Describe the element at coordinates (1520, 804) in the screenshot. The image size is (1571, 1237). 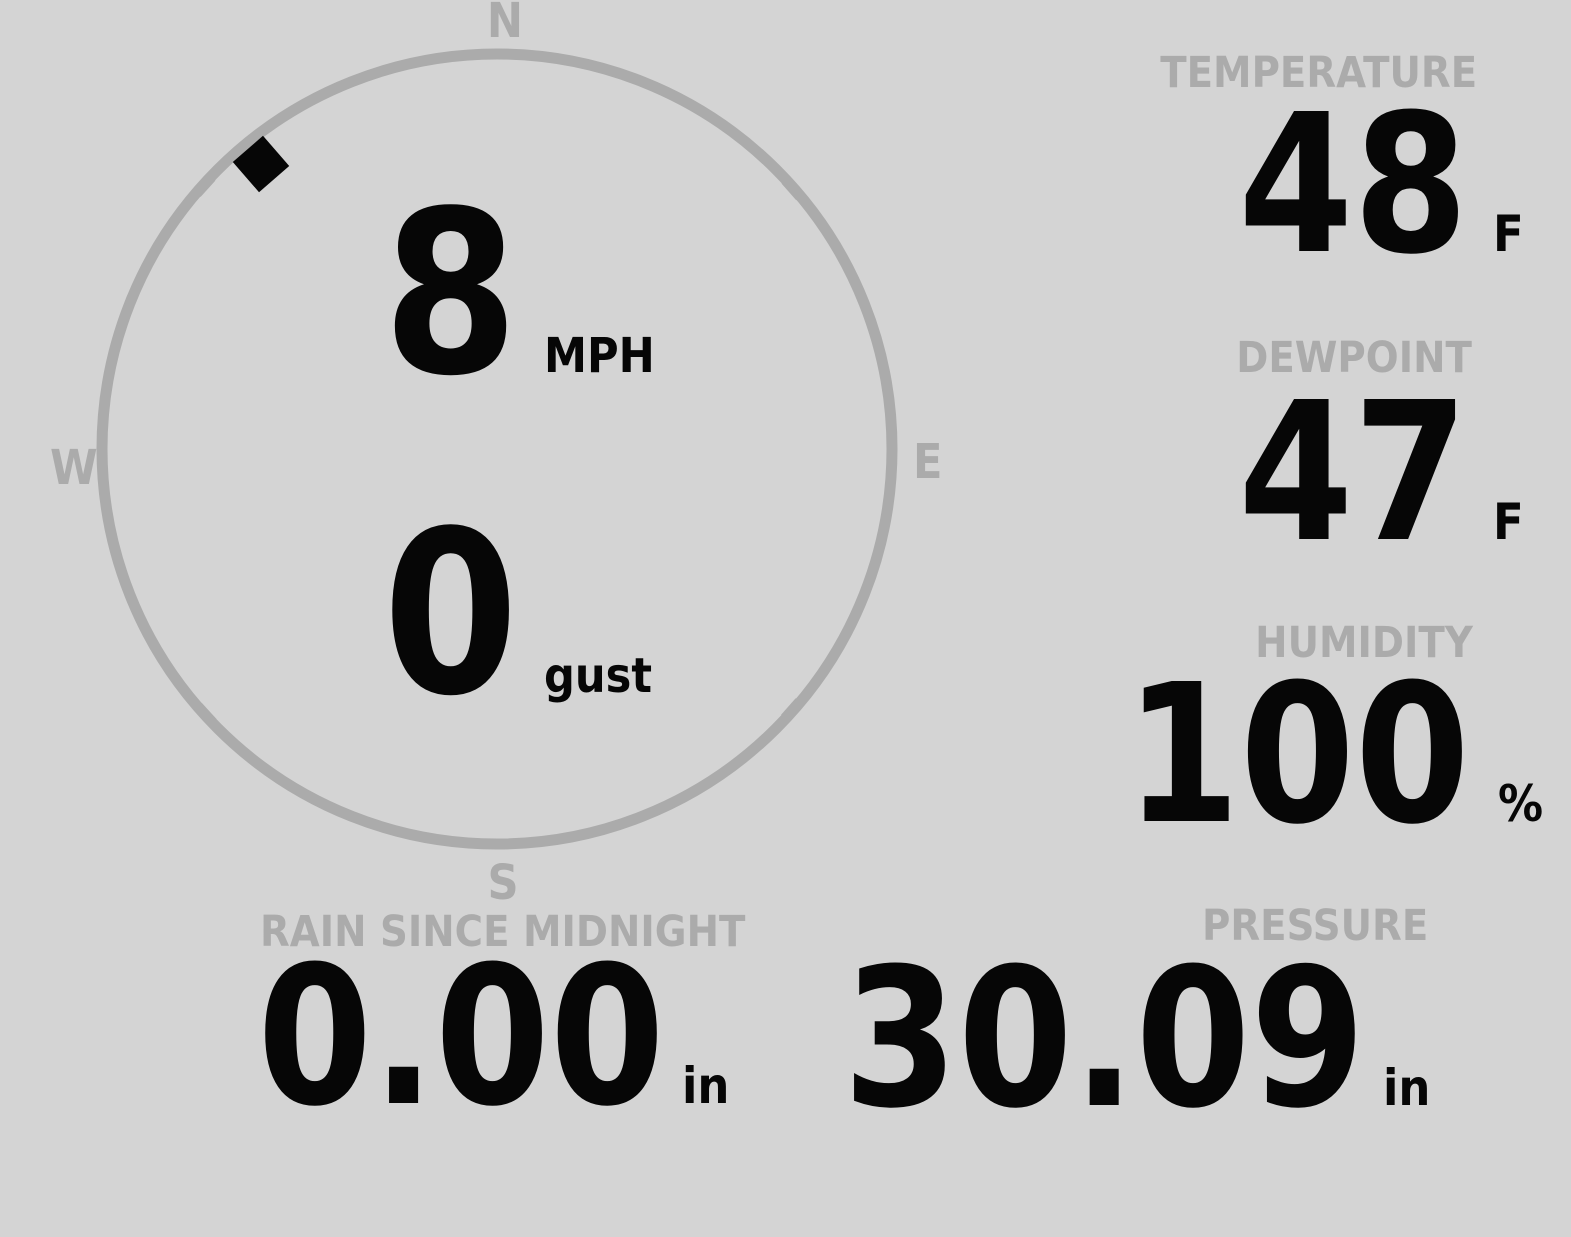
I see `humidity-unit: %` at that location.